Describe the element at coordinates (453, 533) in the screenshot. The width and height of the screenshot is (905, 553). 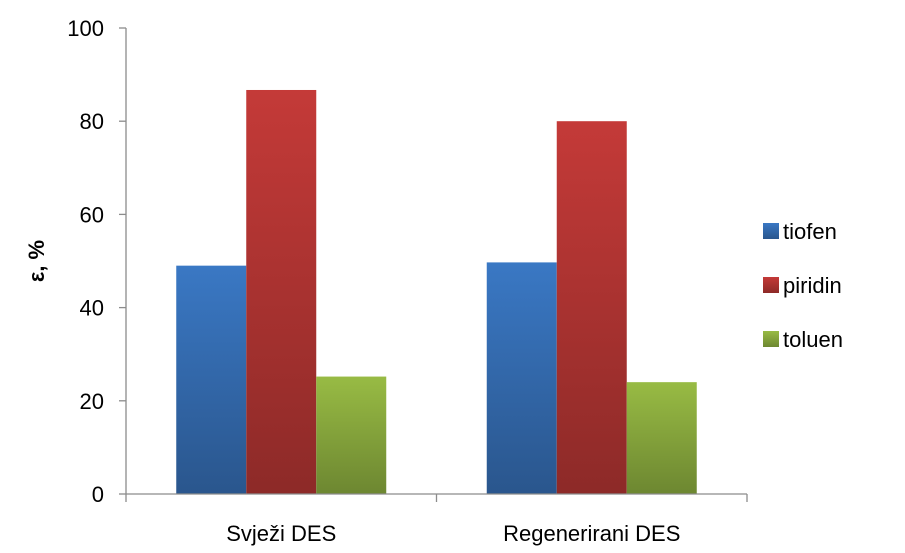
I see `x-tick-labels: Svježi DES Regenerirani DES` at that location.